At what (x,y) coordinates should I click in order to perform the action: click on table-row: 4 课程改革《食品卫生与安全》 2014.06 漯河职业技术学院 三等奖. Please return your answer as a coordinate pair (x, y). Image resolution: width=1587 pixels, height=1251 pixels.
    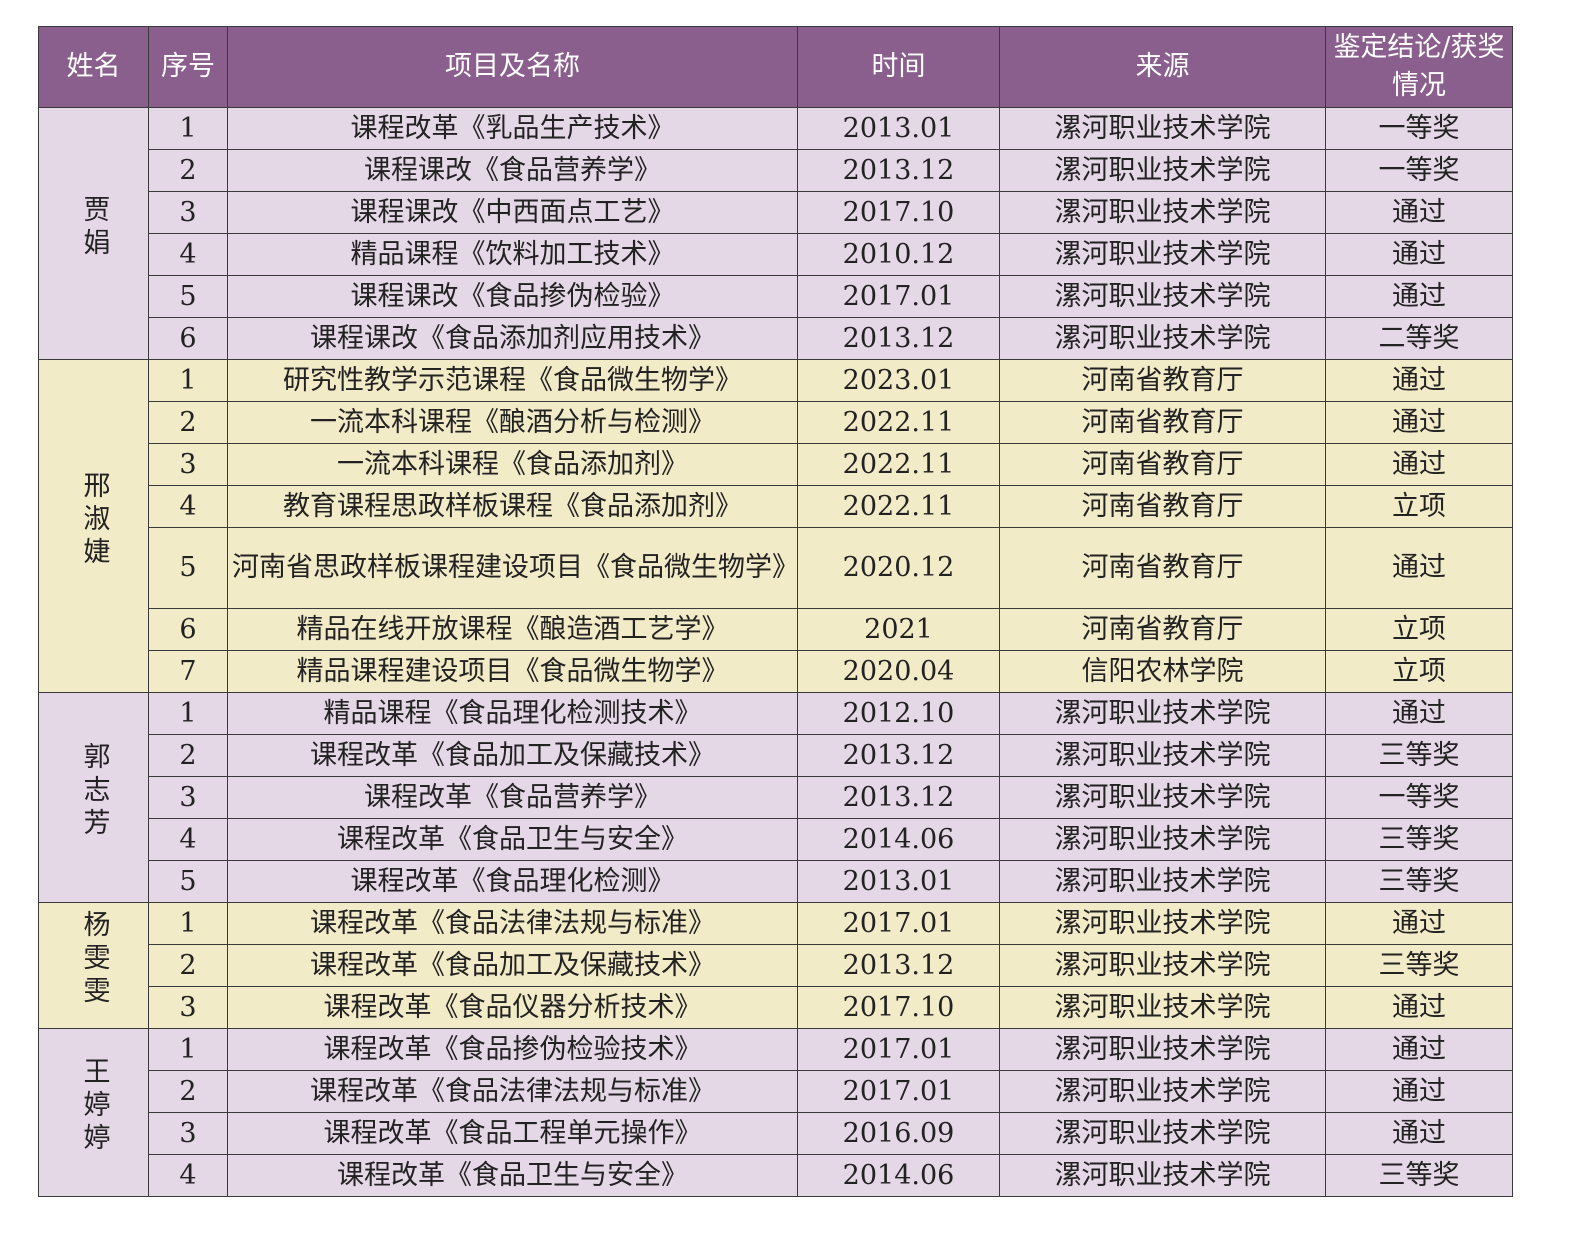
    Looking at the image, I should click on (776, 1175).